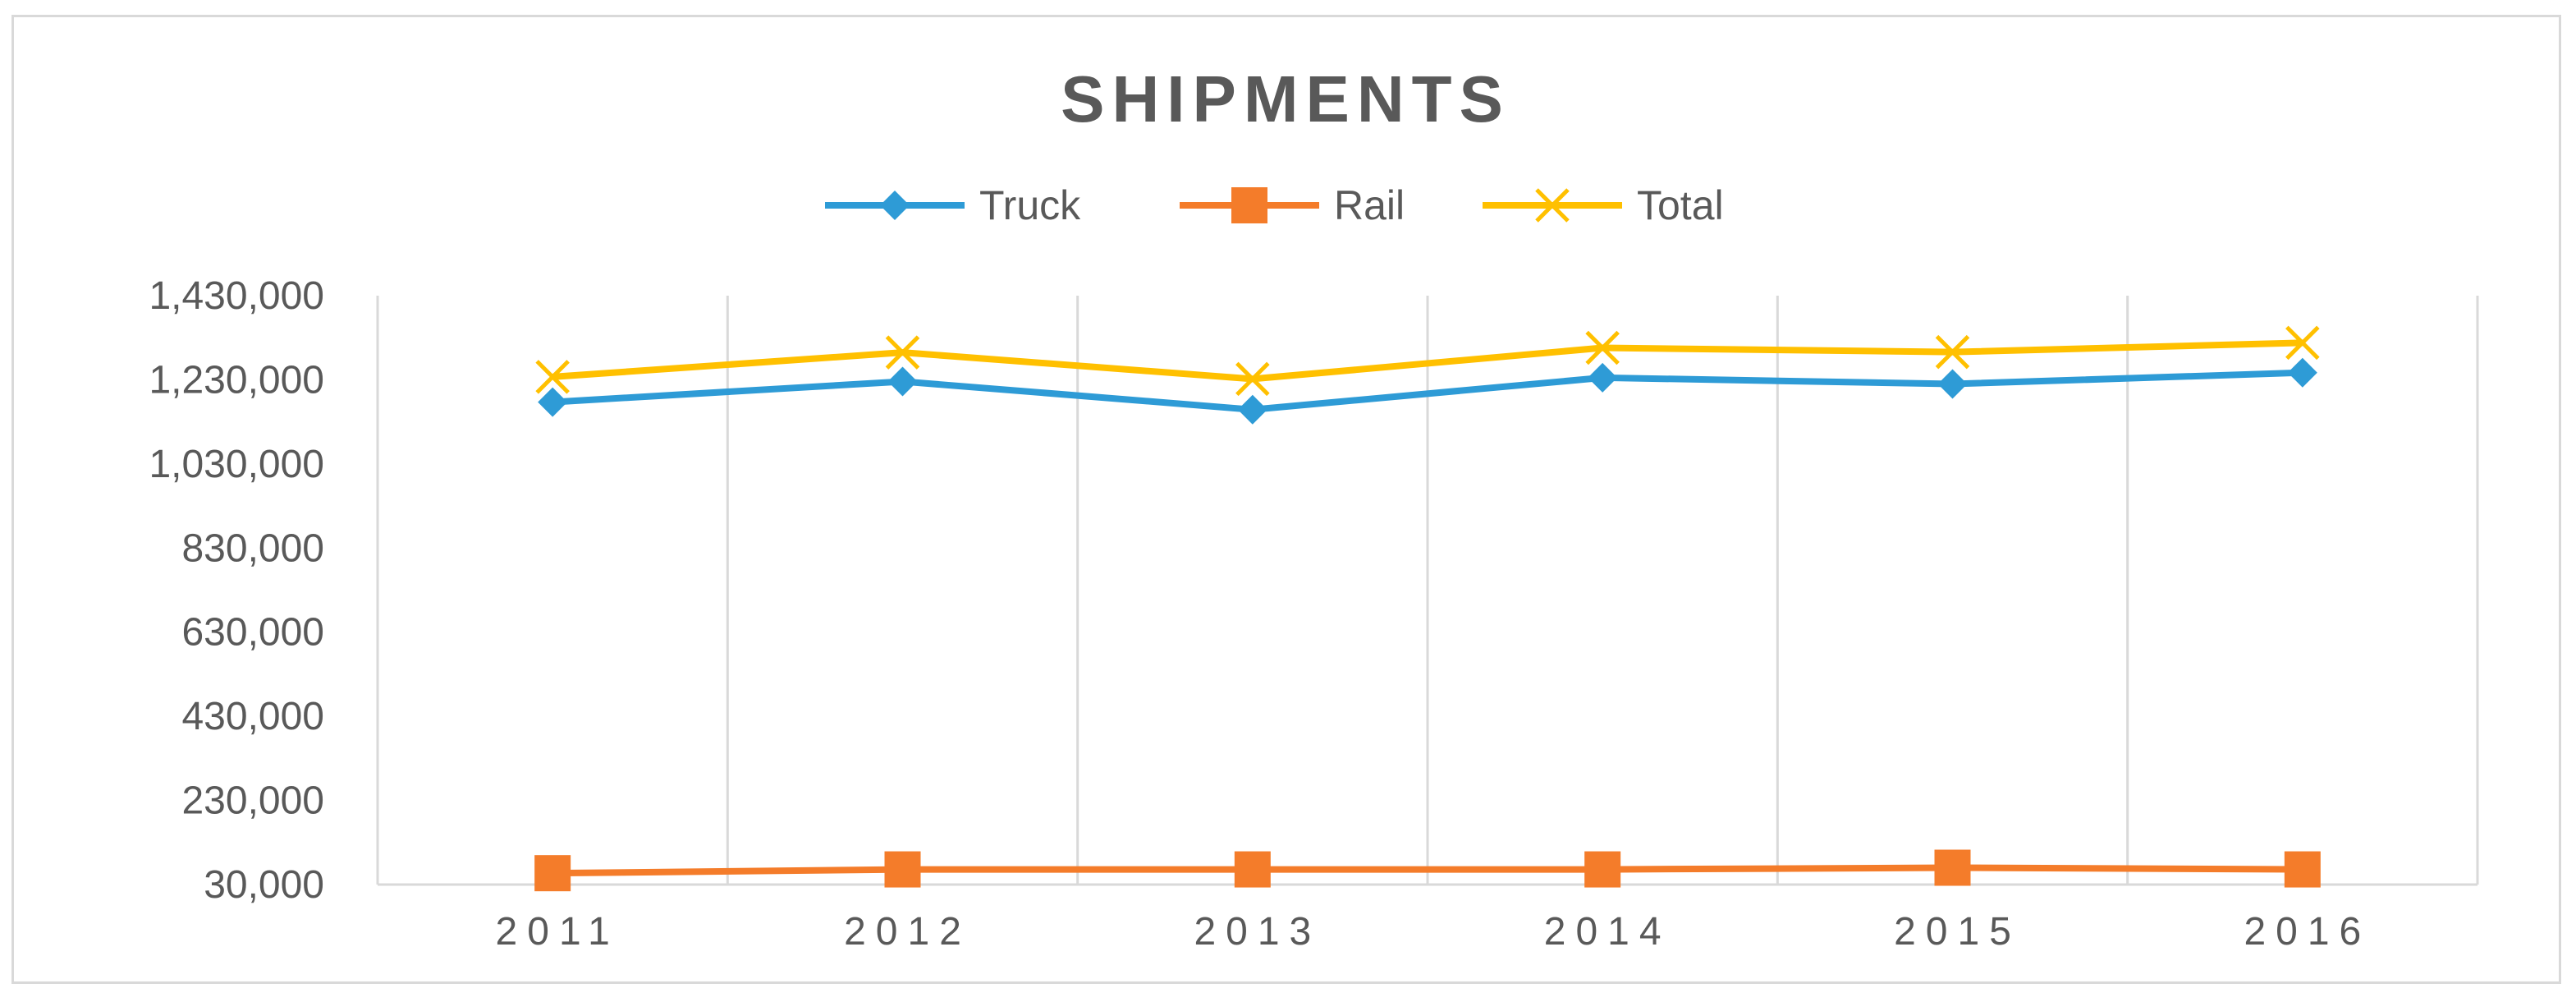  Describe the element at coordinates (1370, 205) in the screenshot. I see `legend-label: Rail` at that location.